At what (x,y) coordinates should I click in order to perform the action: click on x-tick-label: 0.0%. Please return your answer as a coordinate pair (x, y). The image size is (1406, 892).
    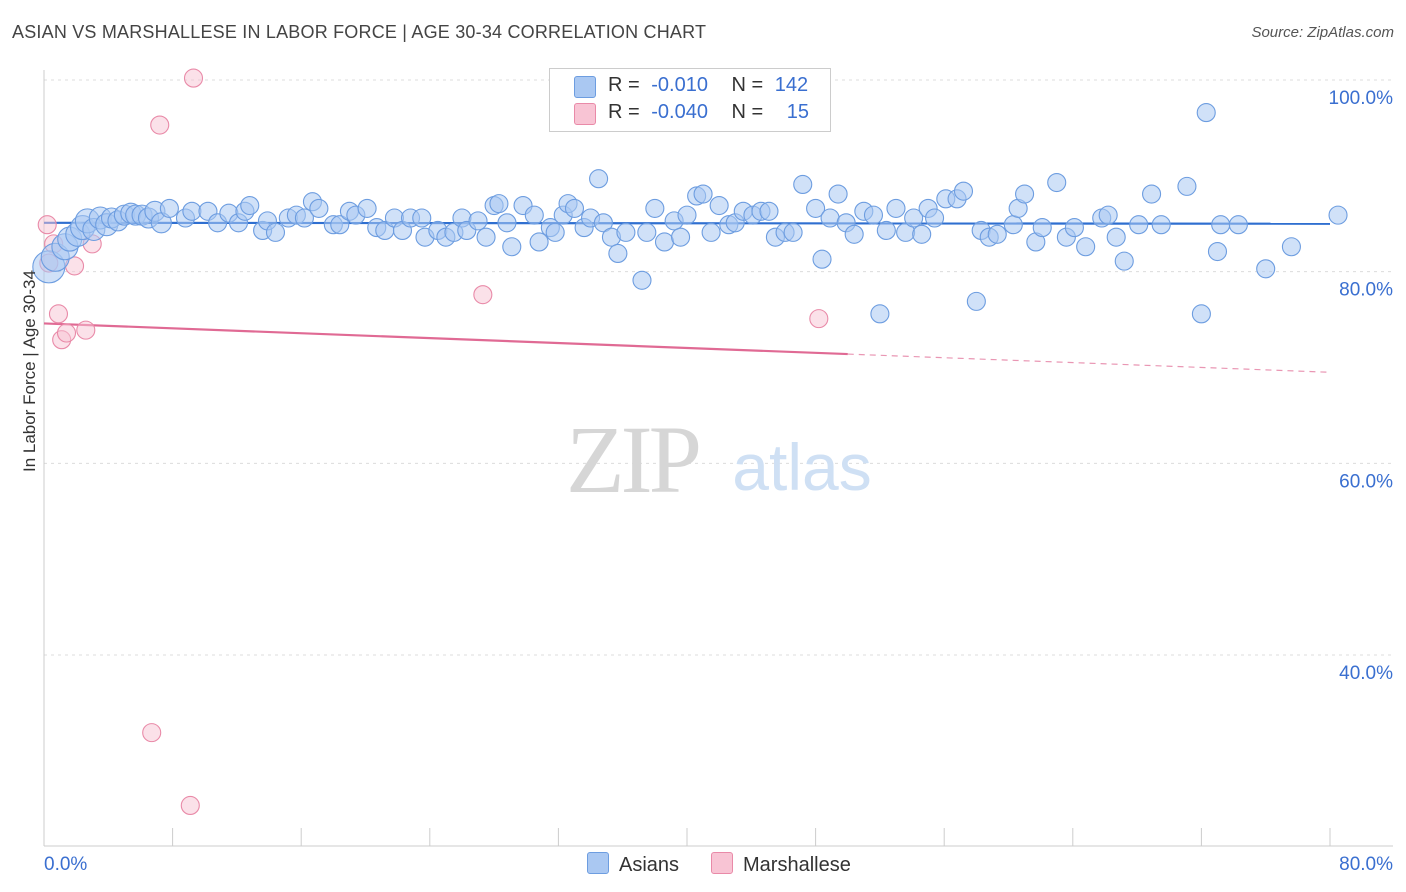
    Looking at the image, I should click on (65, 864).